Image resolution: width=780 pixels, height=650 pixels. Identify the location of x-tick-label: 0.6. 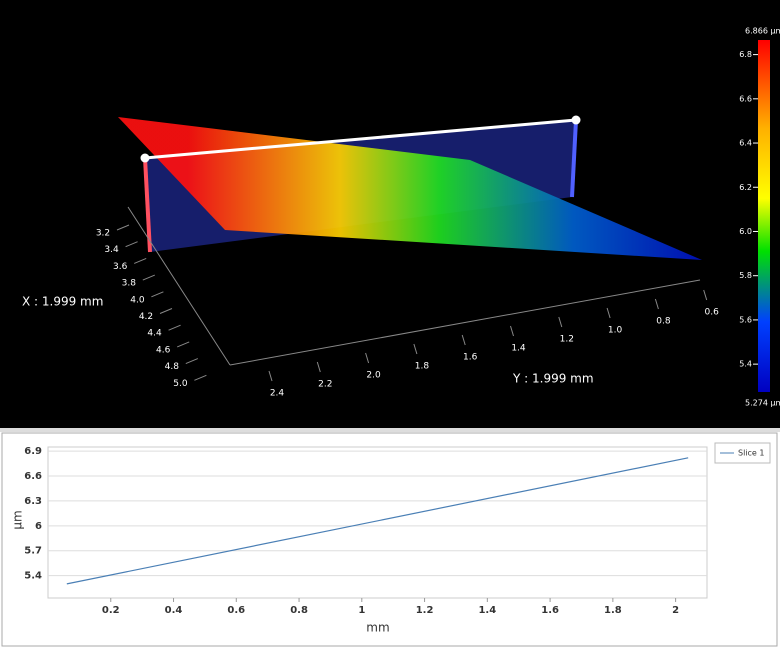
(236, 610).